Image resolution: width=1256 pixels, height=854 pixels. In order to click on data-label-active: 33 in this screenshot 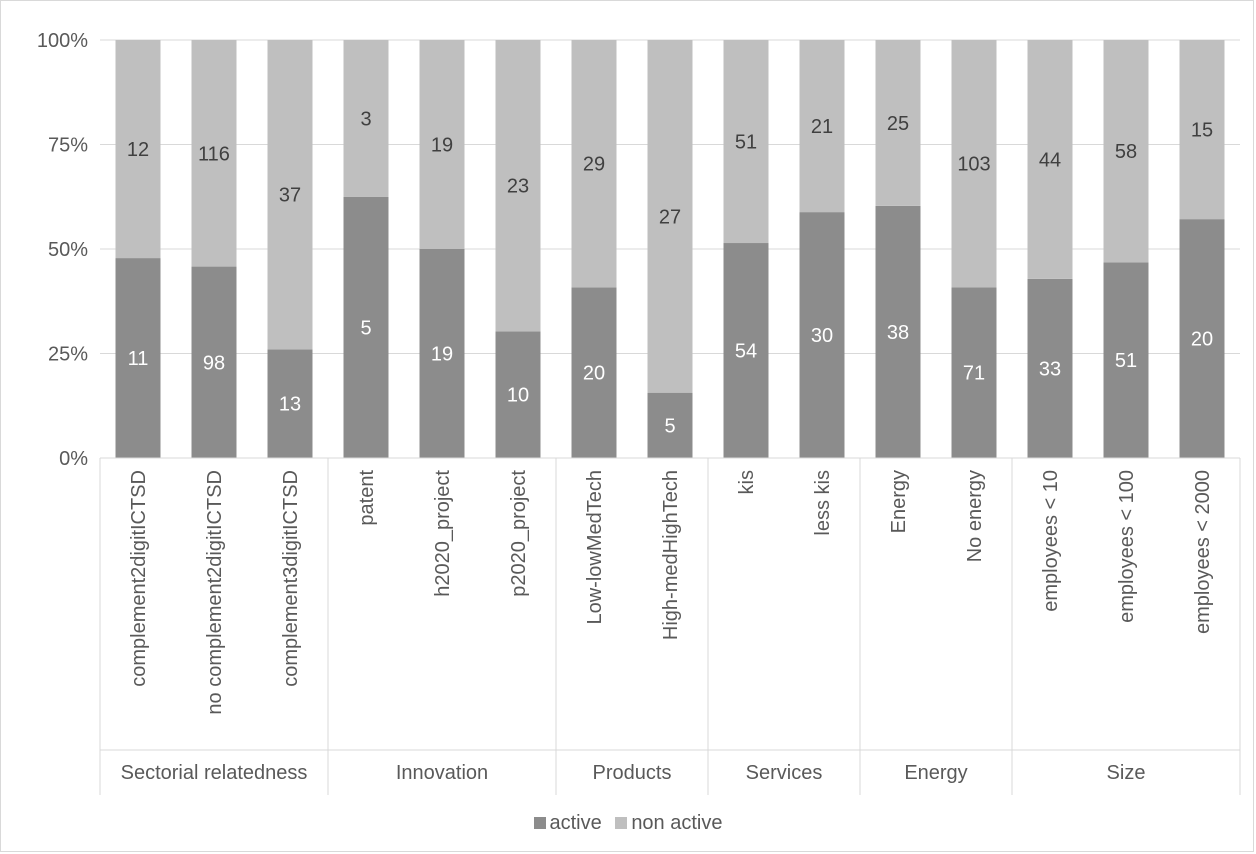, I will do `click(1050, 369)`.